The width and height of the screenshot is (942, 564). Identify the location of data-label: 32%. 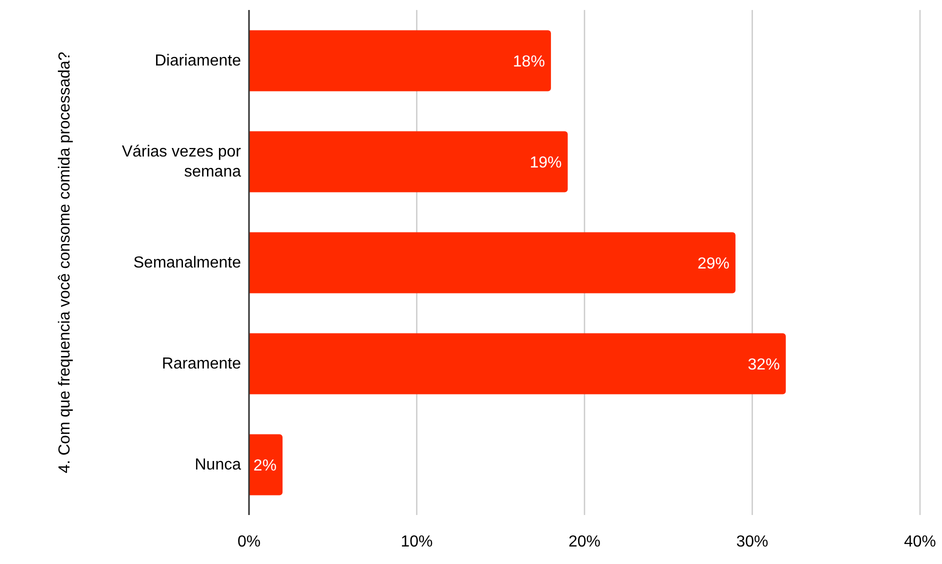
(764, 365).